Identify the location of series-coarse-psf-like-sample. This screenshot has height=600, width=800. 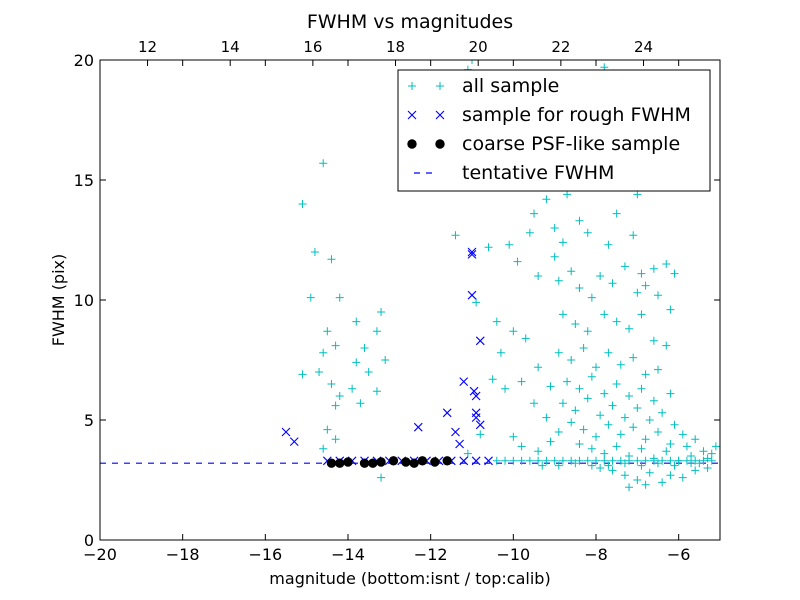
(389, 462).